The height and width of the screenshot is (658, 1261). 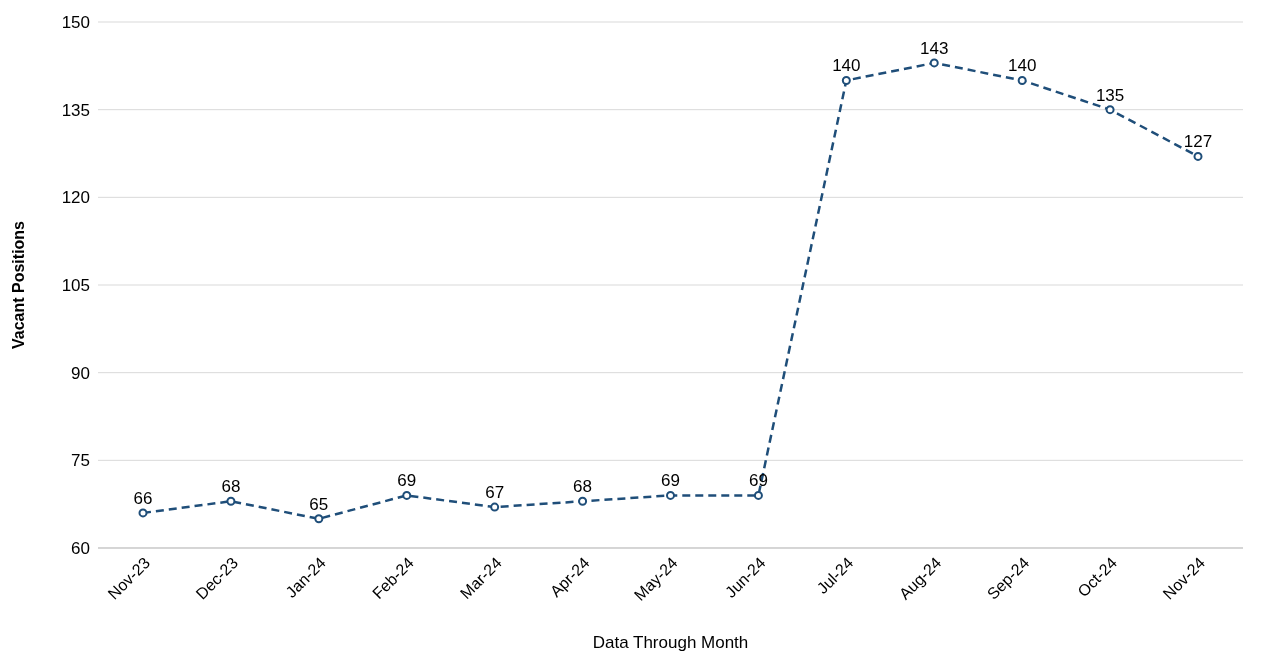 I want to click on data-label: 65, so click(x=319, y=504).